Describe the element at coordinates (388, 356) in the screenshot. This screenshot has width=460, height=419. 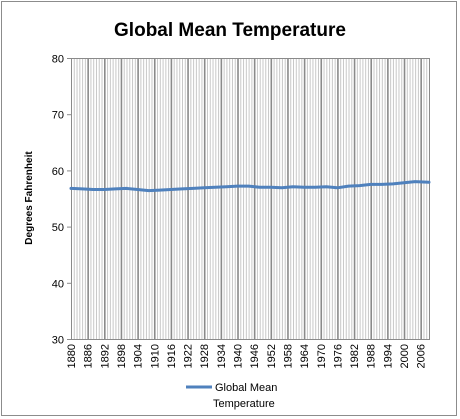
I see `x-tick-label-1994: 1994` at that location.